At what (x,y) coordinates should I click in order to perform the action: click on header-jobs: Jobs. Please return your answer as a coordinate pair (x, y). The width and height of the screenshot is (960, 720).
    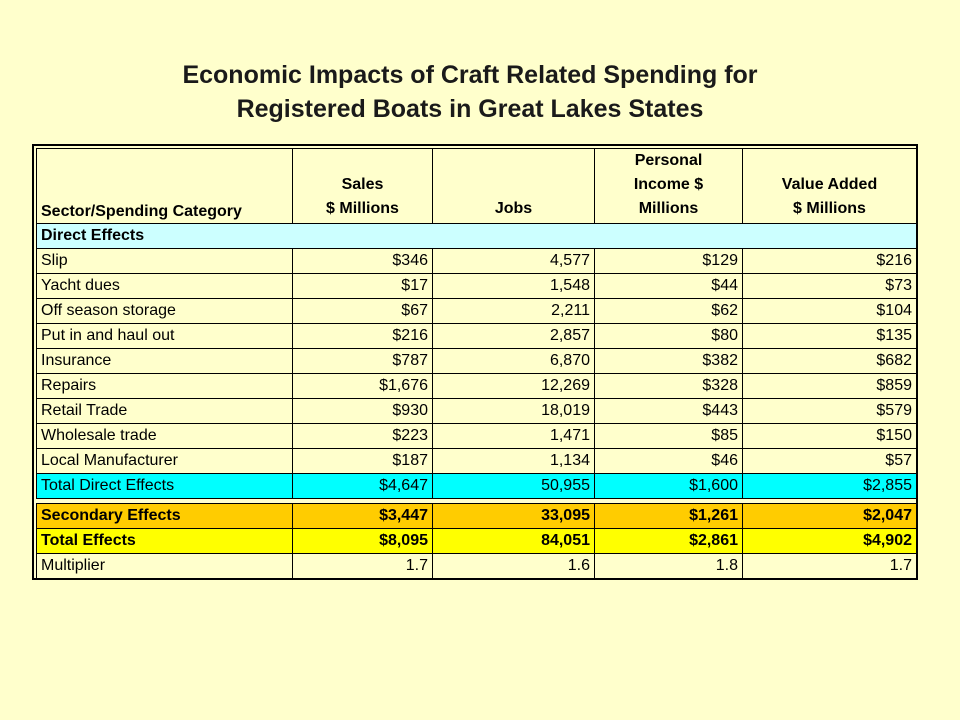
    Looking at the image, I should click on (513, 186).